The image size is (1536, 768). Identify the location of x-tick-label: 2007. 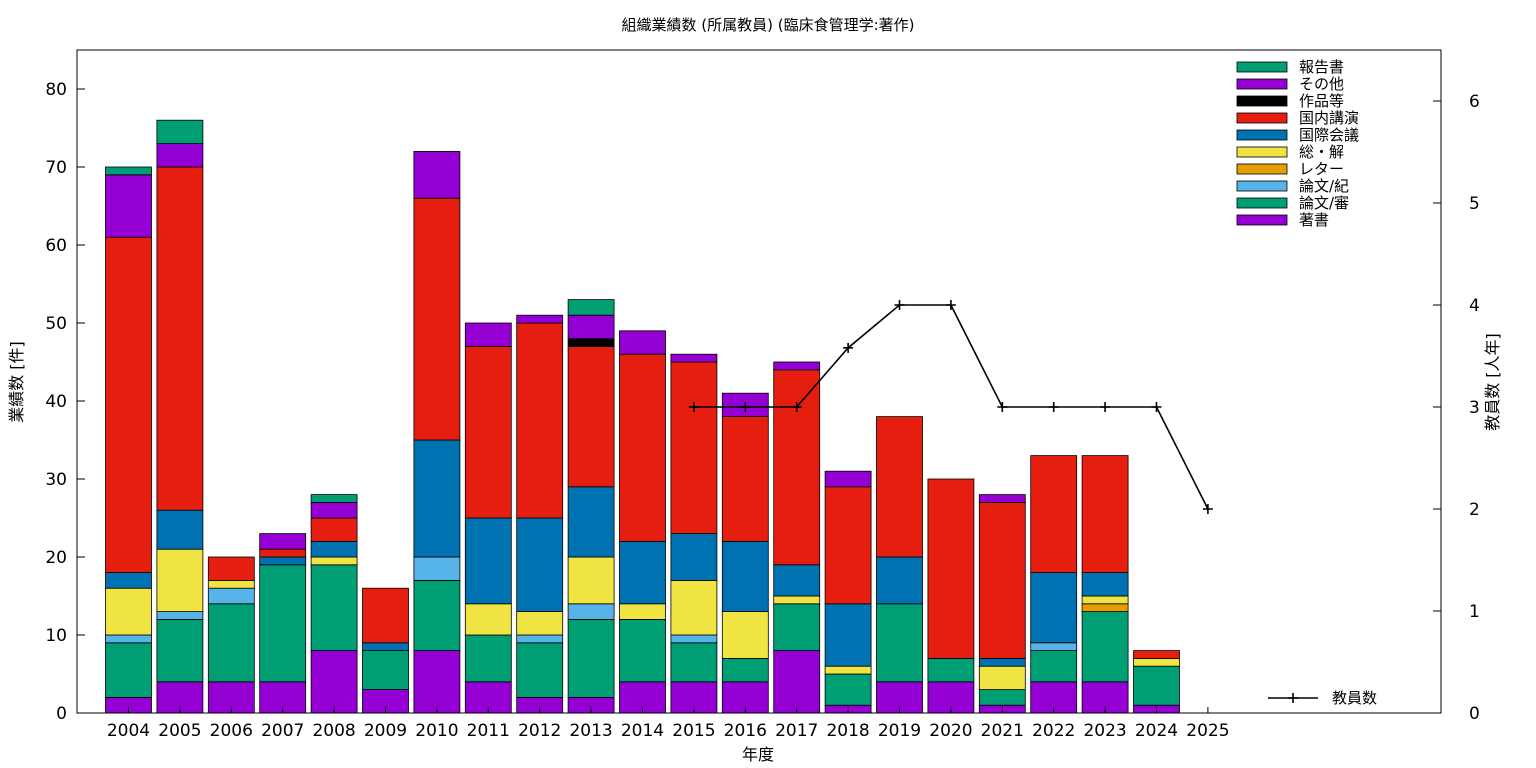
(282, 731).